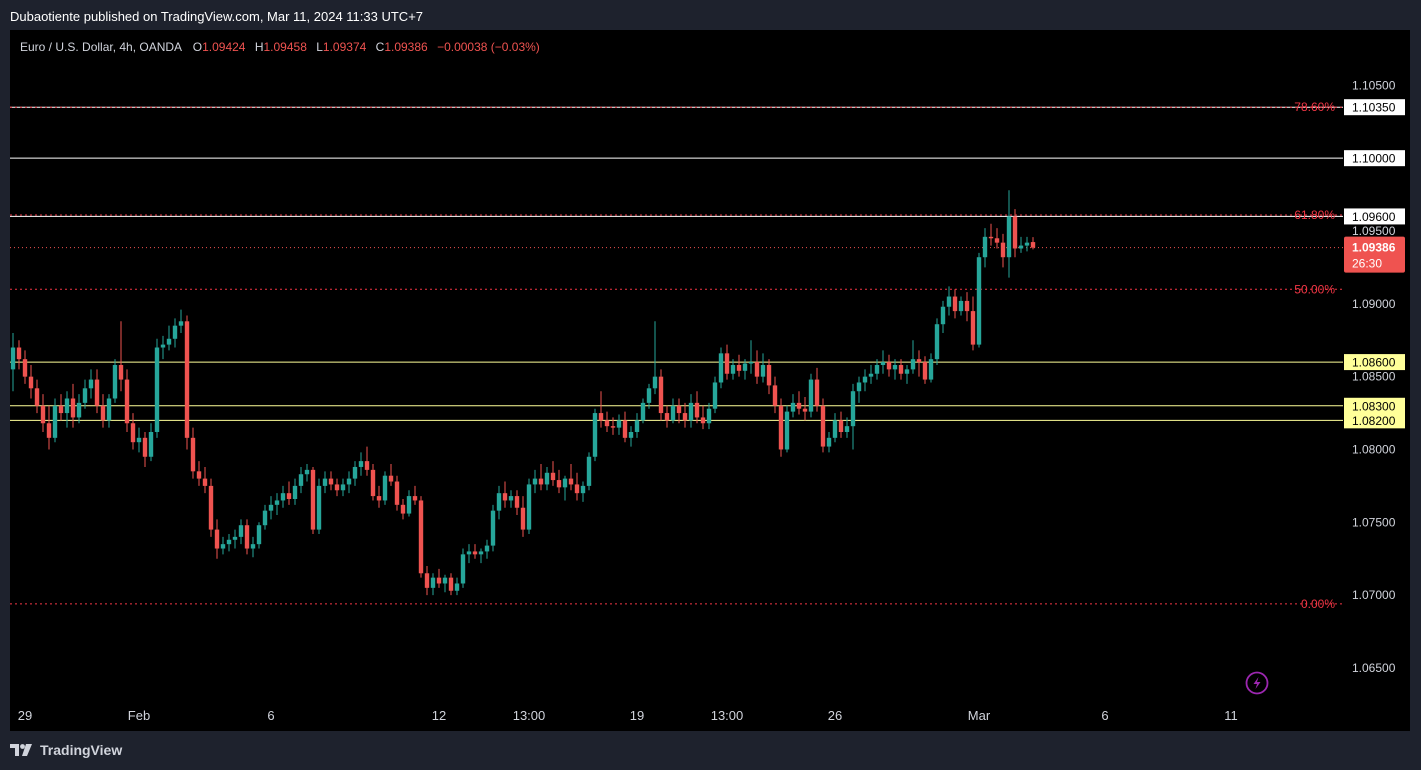  Describe the element at coordinates (1374, 595) in the screenshot. I see `y-tick-label: 1.07000` at that location.